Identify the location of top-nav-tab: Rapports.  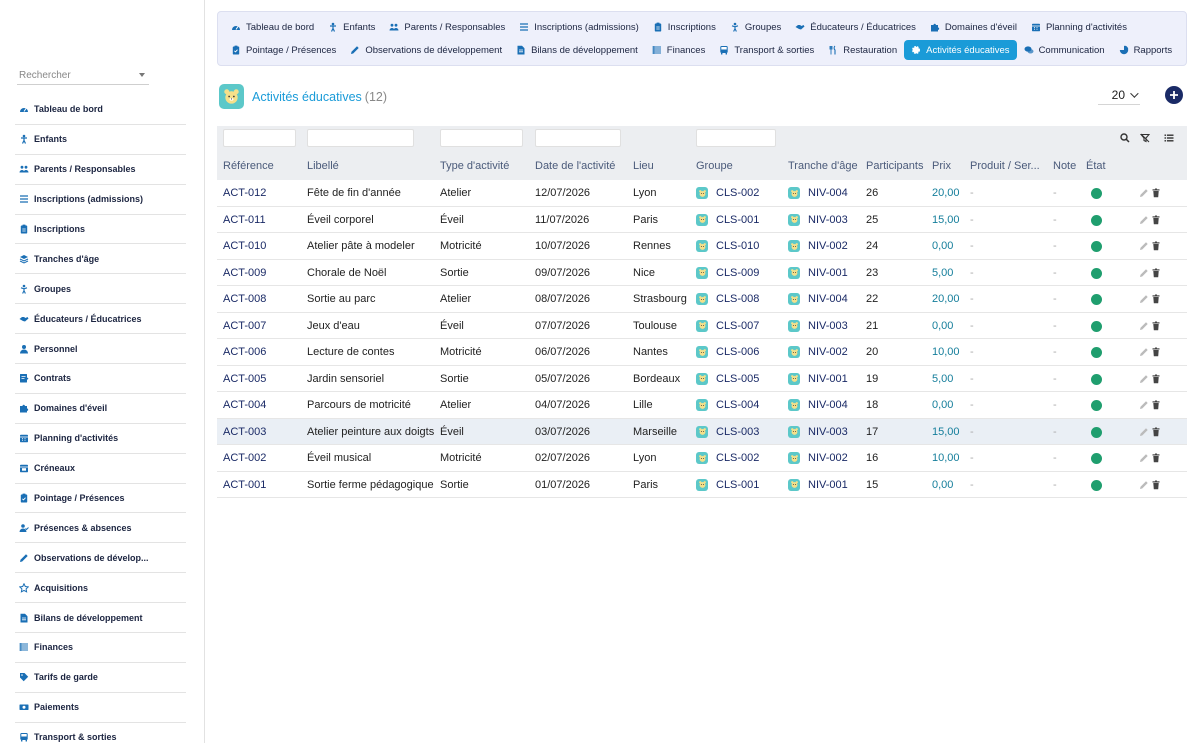
(1146, 50).